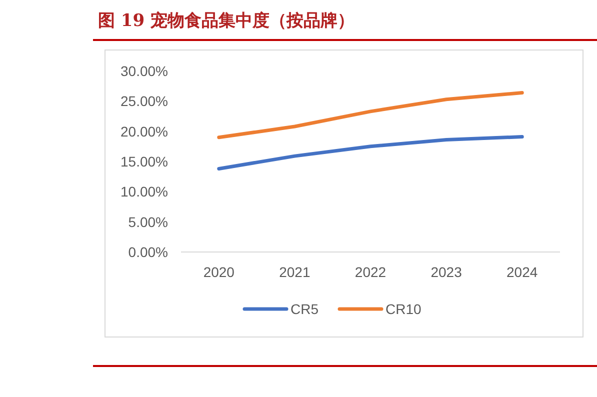  I want to click on x-tick-label: 2024, so click(522, 272).